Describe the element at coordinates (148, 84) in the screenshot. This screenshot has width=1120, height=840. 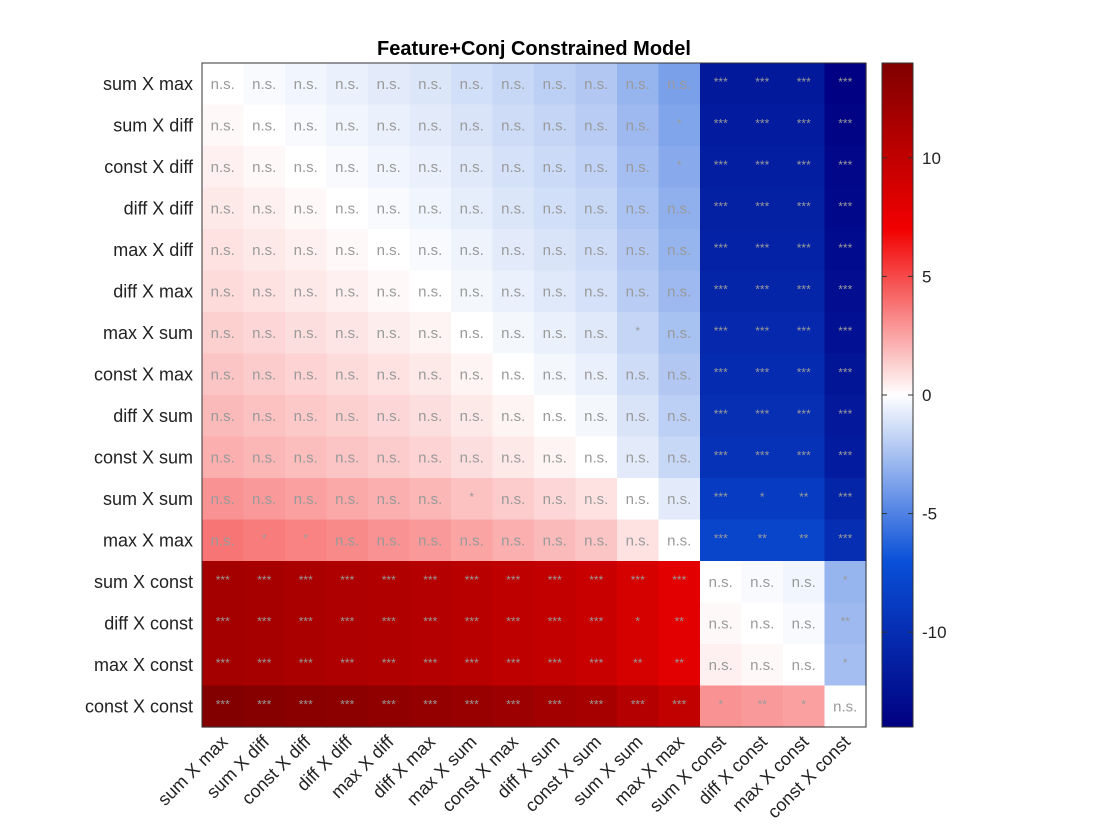
I see `row-label: sum X max` at that location.